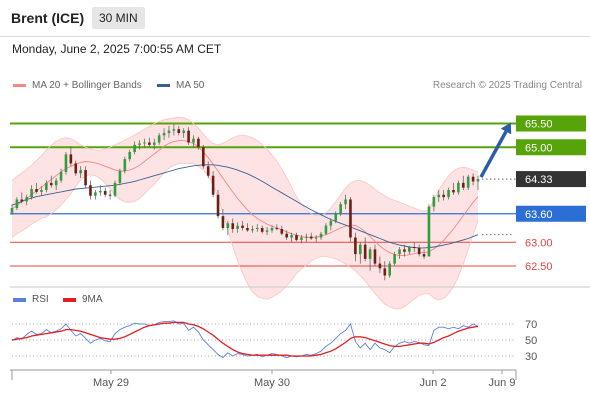 This screenshot has height=400, width=590. Describe the element at coordinates (48, 18) in the screenshot. I see `instrument-symbol: Brent (ICE)` at that location.